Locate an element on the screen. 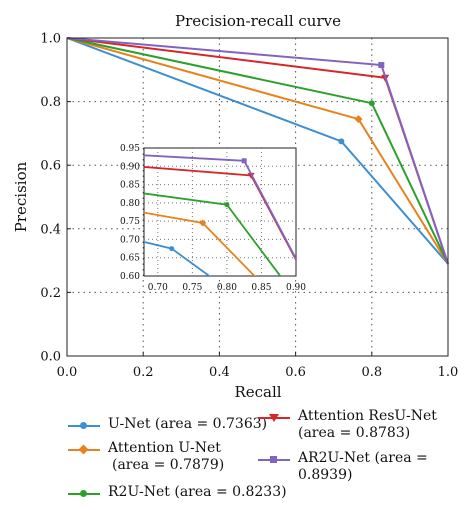 The image size is (474, 510). legend-label: AR2U-Net (area = 0.8939) is located at coordinates (384, 467).